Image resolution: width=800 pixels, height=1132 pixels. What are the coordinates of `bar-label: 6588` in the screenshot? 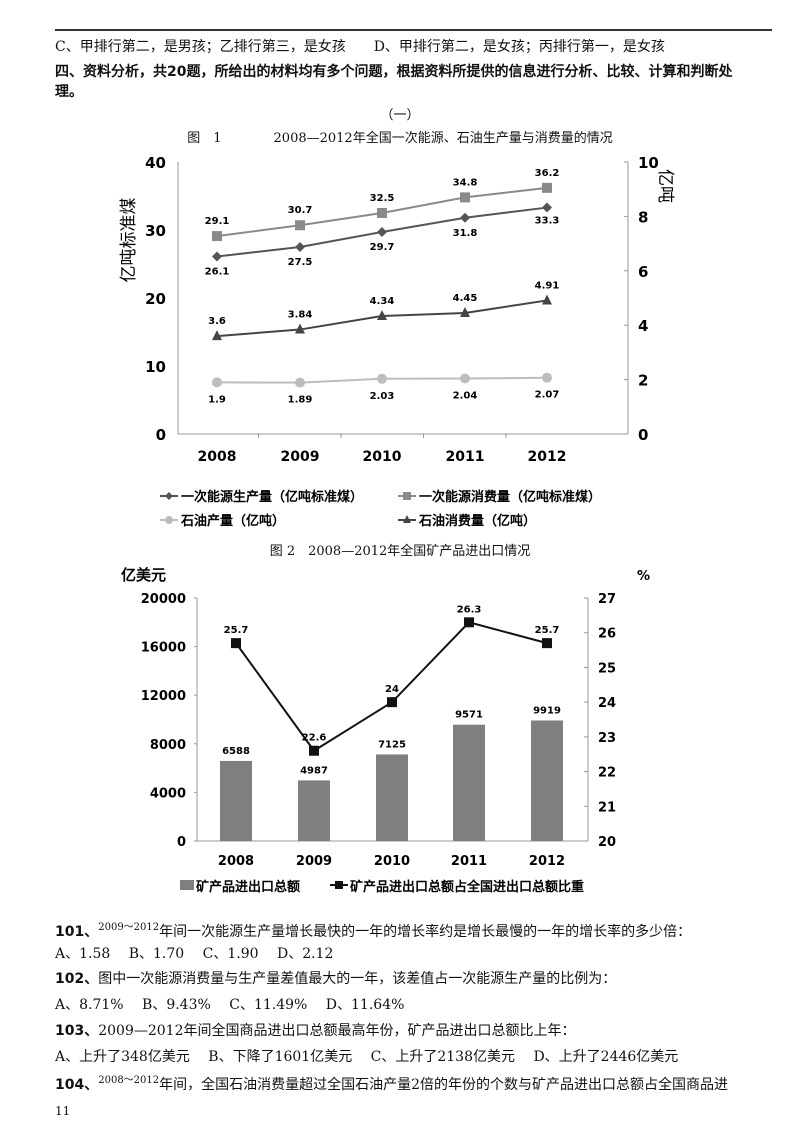 It's located at (236, 751).